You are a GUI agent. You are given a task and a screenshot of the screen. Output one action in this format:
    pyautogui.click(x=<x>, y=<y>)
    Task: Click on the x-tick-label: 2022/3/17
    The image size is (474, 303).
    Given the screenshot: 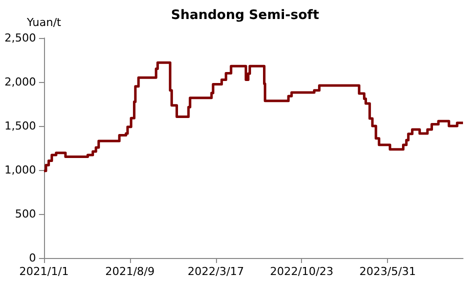 What is the action you would take?
    pyautogui.click(x=216, y=271)
    